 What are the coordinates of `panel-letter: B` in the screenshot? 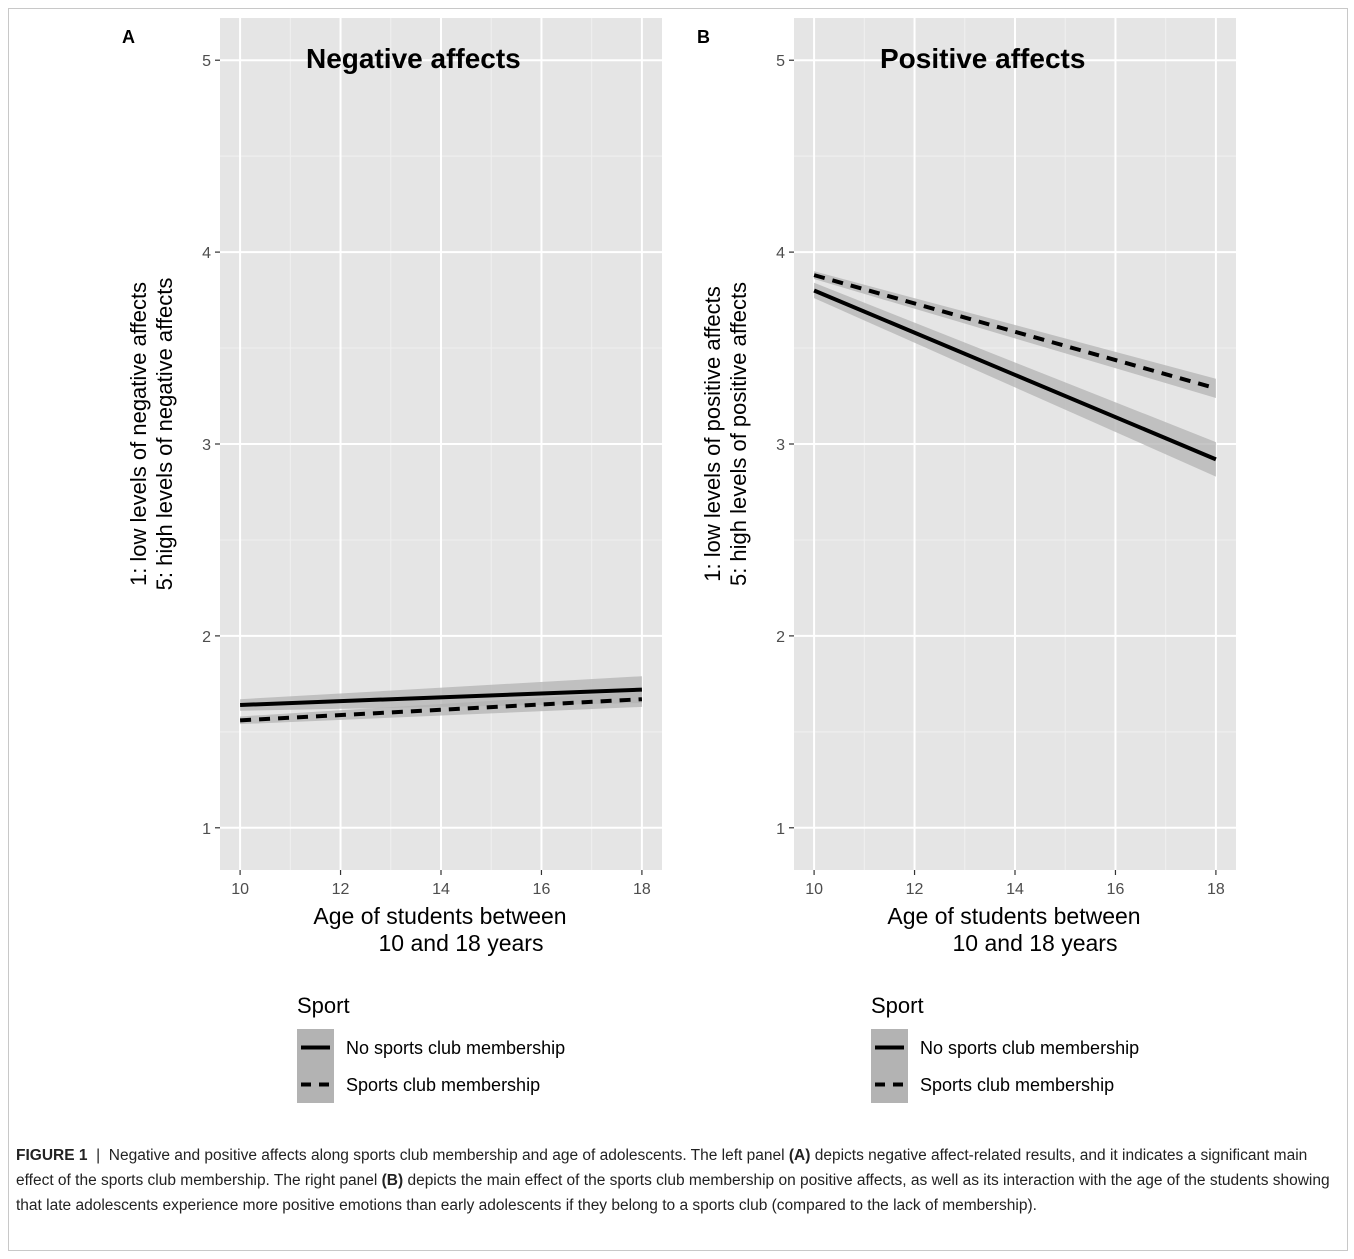 It's located at (703, 37).